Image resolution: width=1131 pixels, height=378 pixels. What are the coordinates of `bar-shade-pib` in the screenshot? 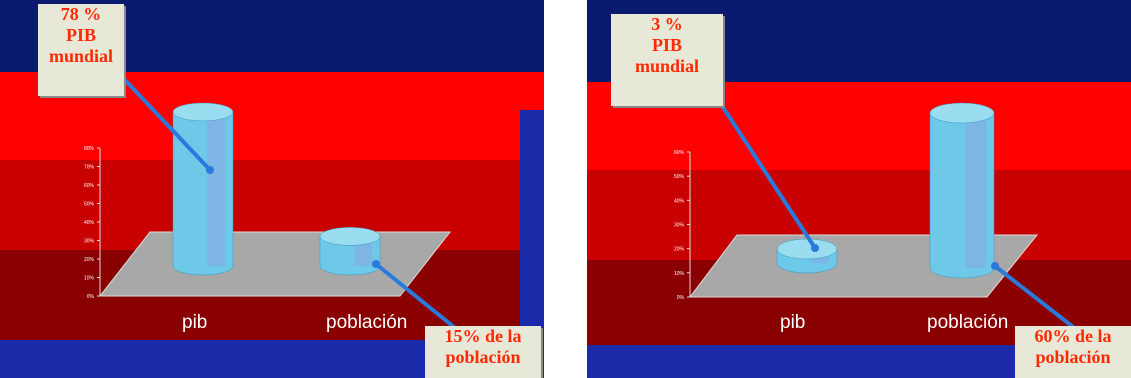 It's located at (216, 188).